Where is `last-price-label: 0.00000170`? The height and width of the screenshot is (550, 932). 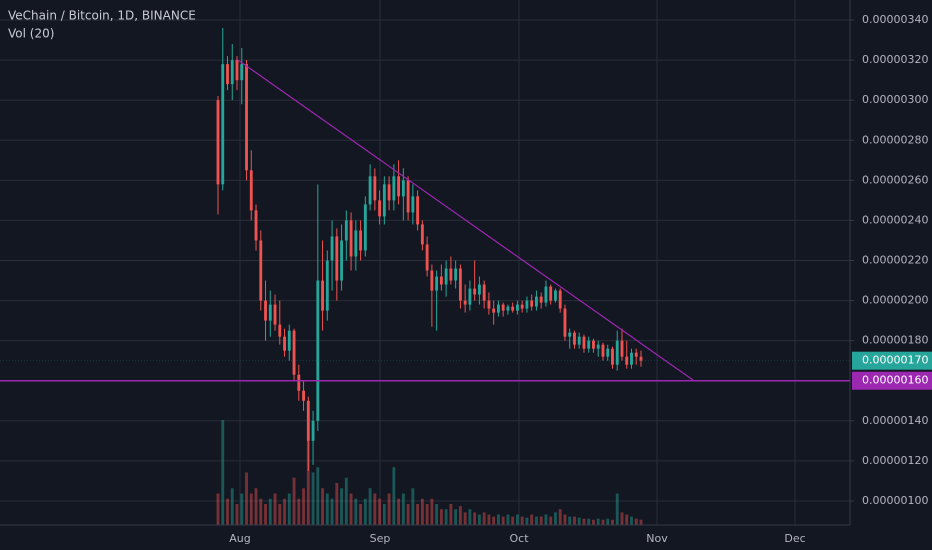
last-price-label: 0.00000170 is located at coordinates (895, 360).